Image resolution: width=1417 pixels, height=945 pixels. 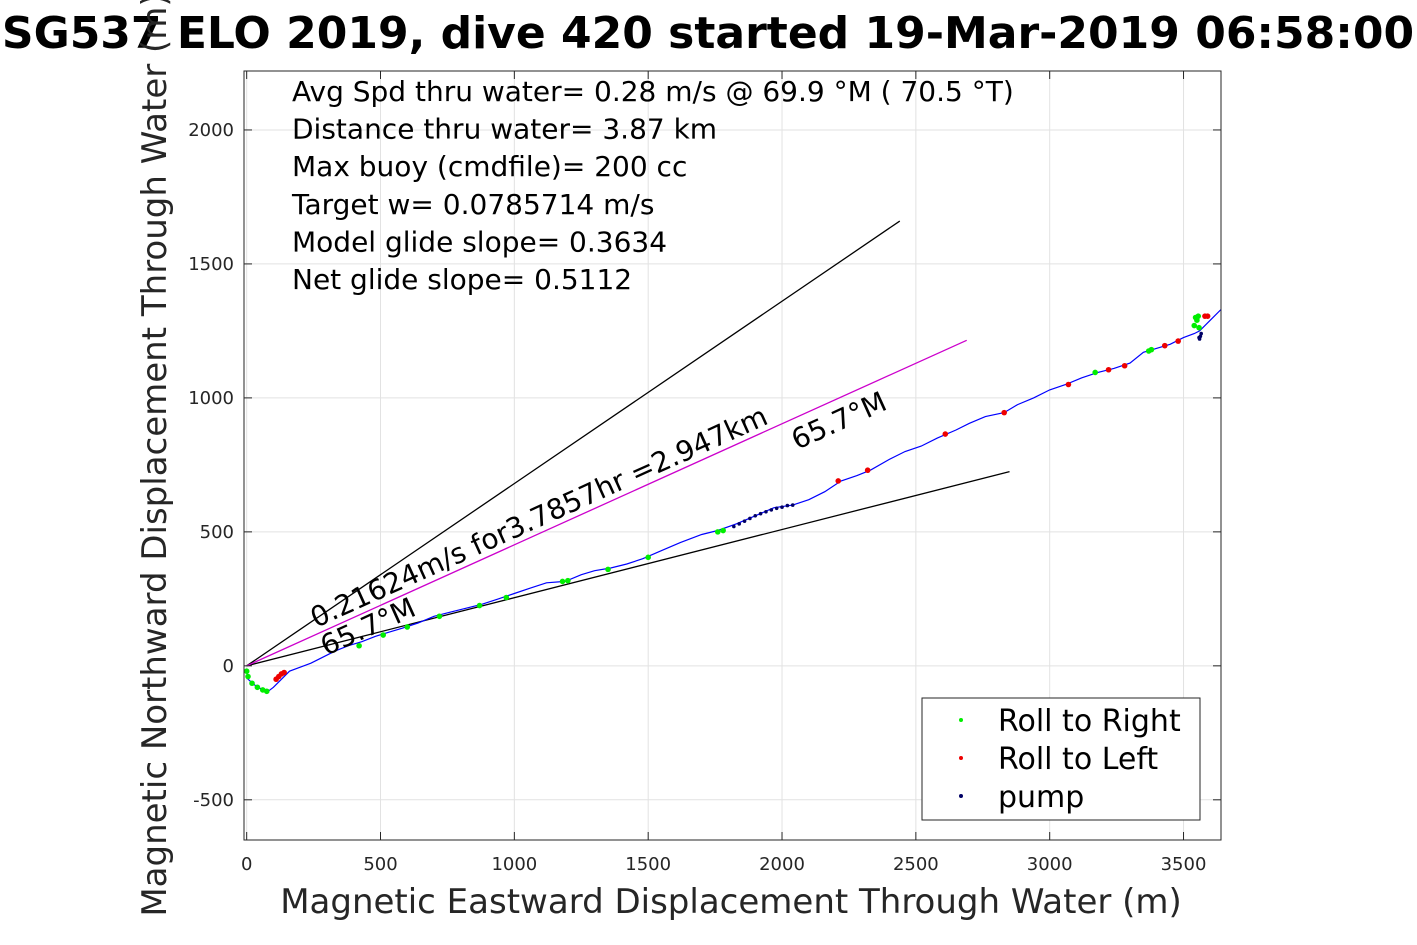 I want to click on stats-line: Net glide slope= 0.5112, so click(x=462, y=279).